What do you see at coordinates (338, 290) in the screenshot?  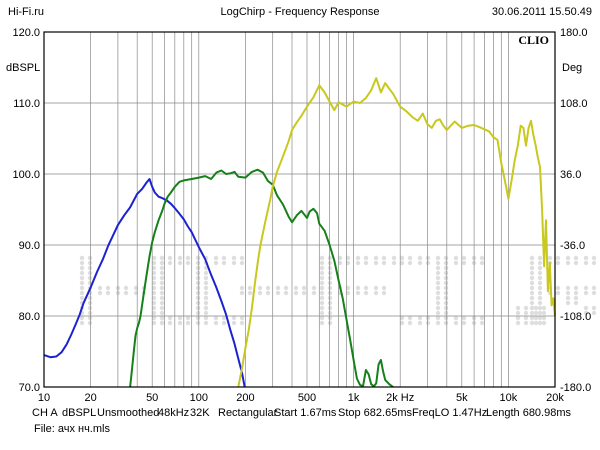 I see `watermark-logo` at bounding box center [338, 290].